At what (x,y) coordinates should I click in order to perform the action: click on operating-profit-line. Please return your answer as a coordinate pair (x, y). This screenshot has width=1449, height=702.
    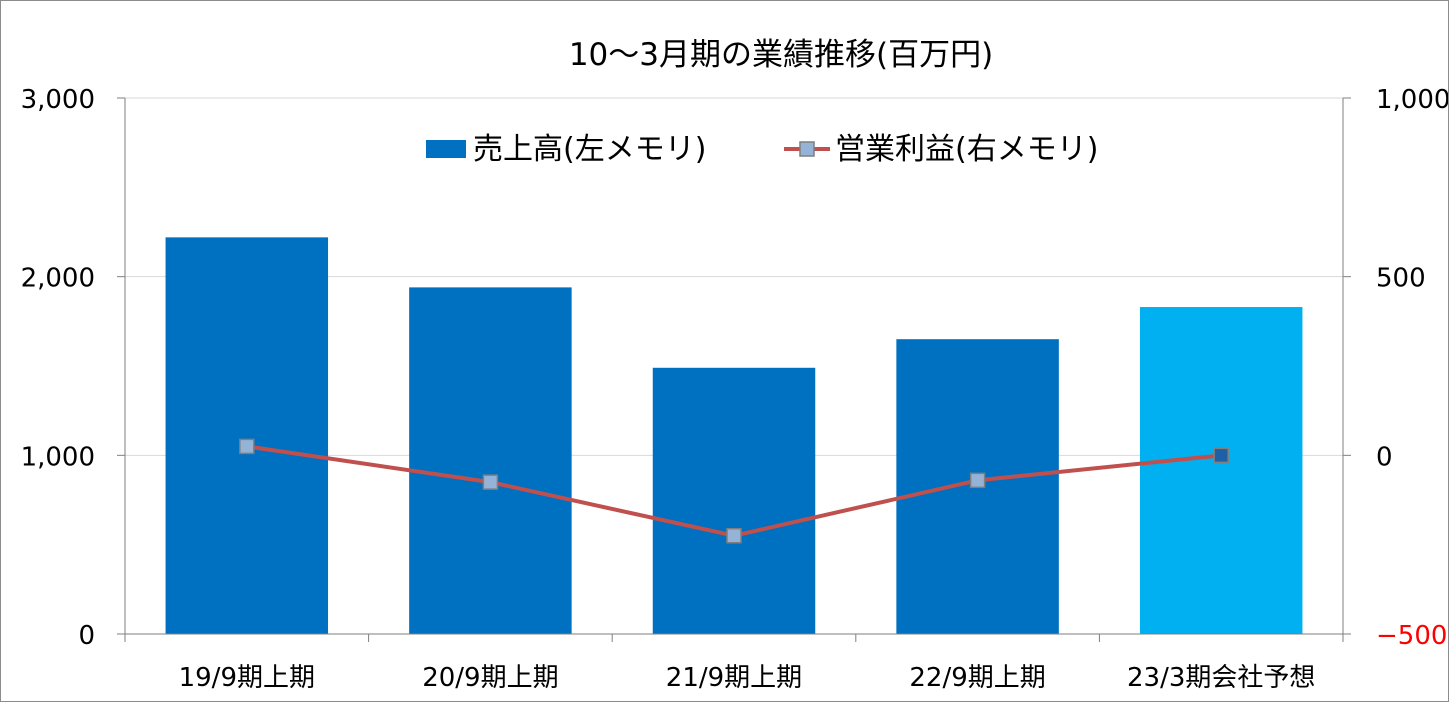
    Looking at the image, I should click on (734, 491).